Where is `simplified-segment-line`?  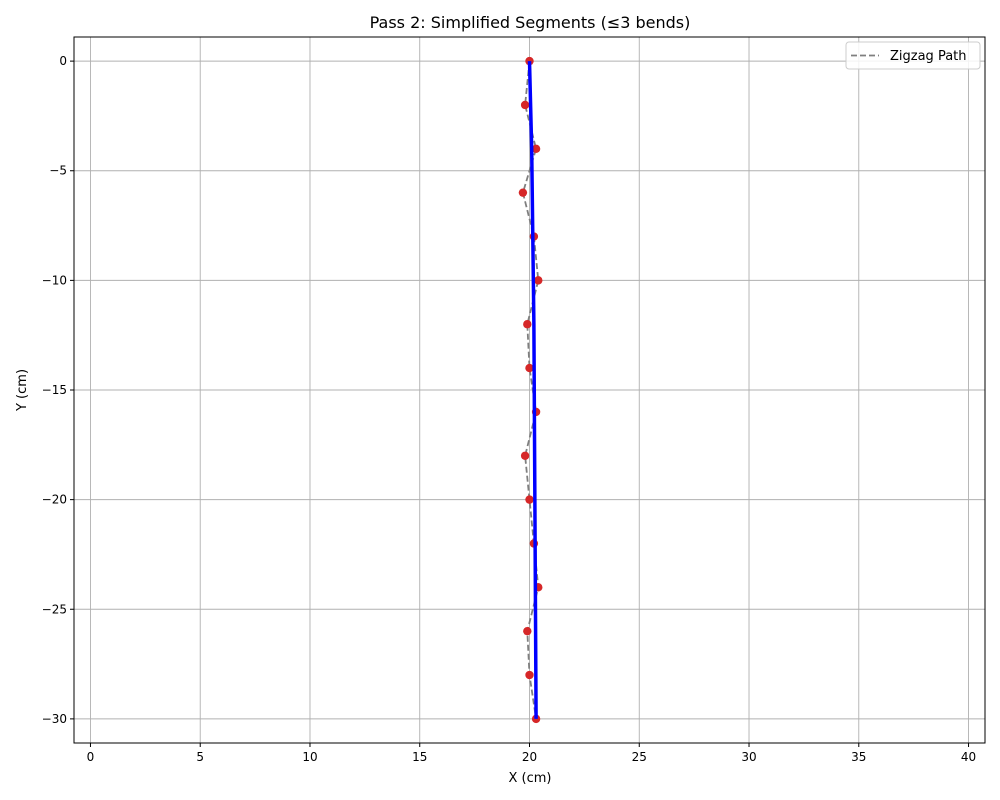 simplified-segment-line is located at coordinates (532, 390).